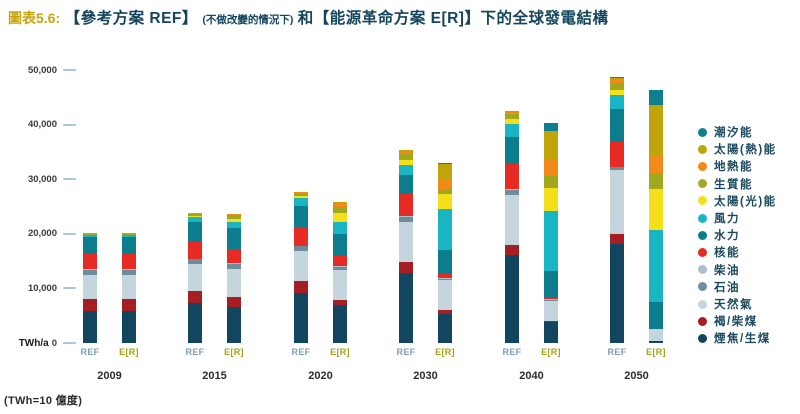  I want to click on bar-2009-er, so click(129, 288).